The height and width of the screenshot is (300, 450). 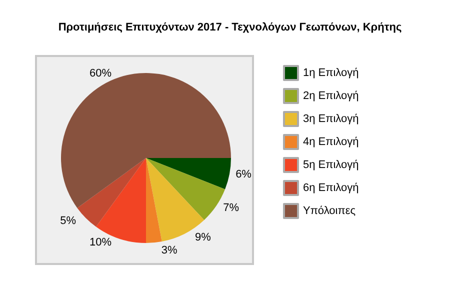 I want to click on data-label: 7%, so click(x=231, y=208).